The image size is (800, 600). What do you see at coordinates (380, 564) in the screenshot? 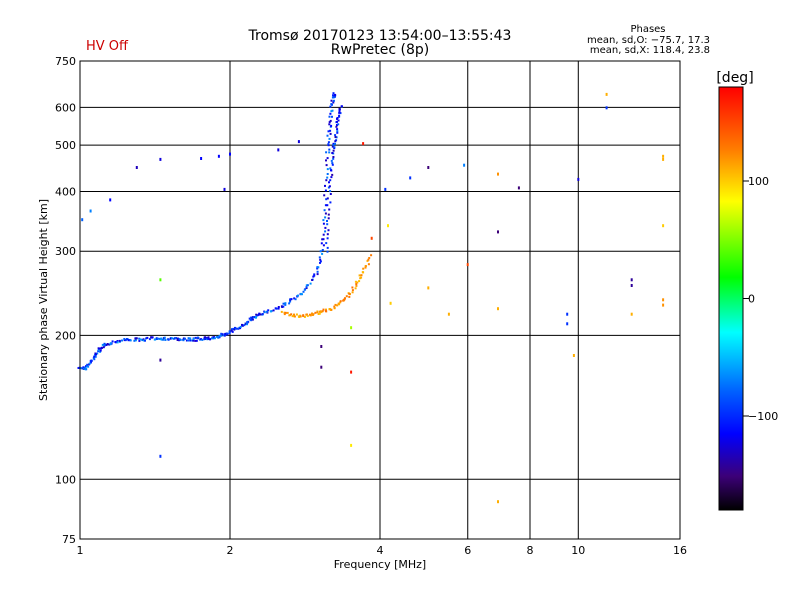
I see `x-axis-label: Frequency [MHz]` at bounding box center [380, 564].